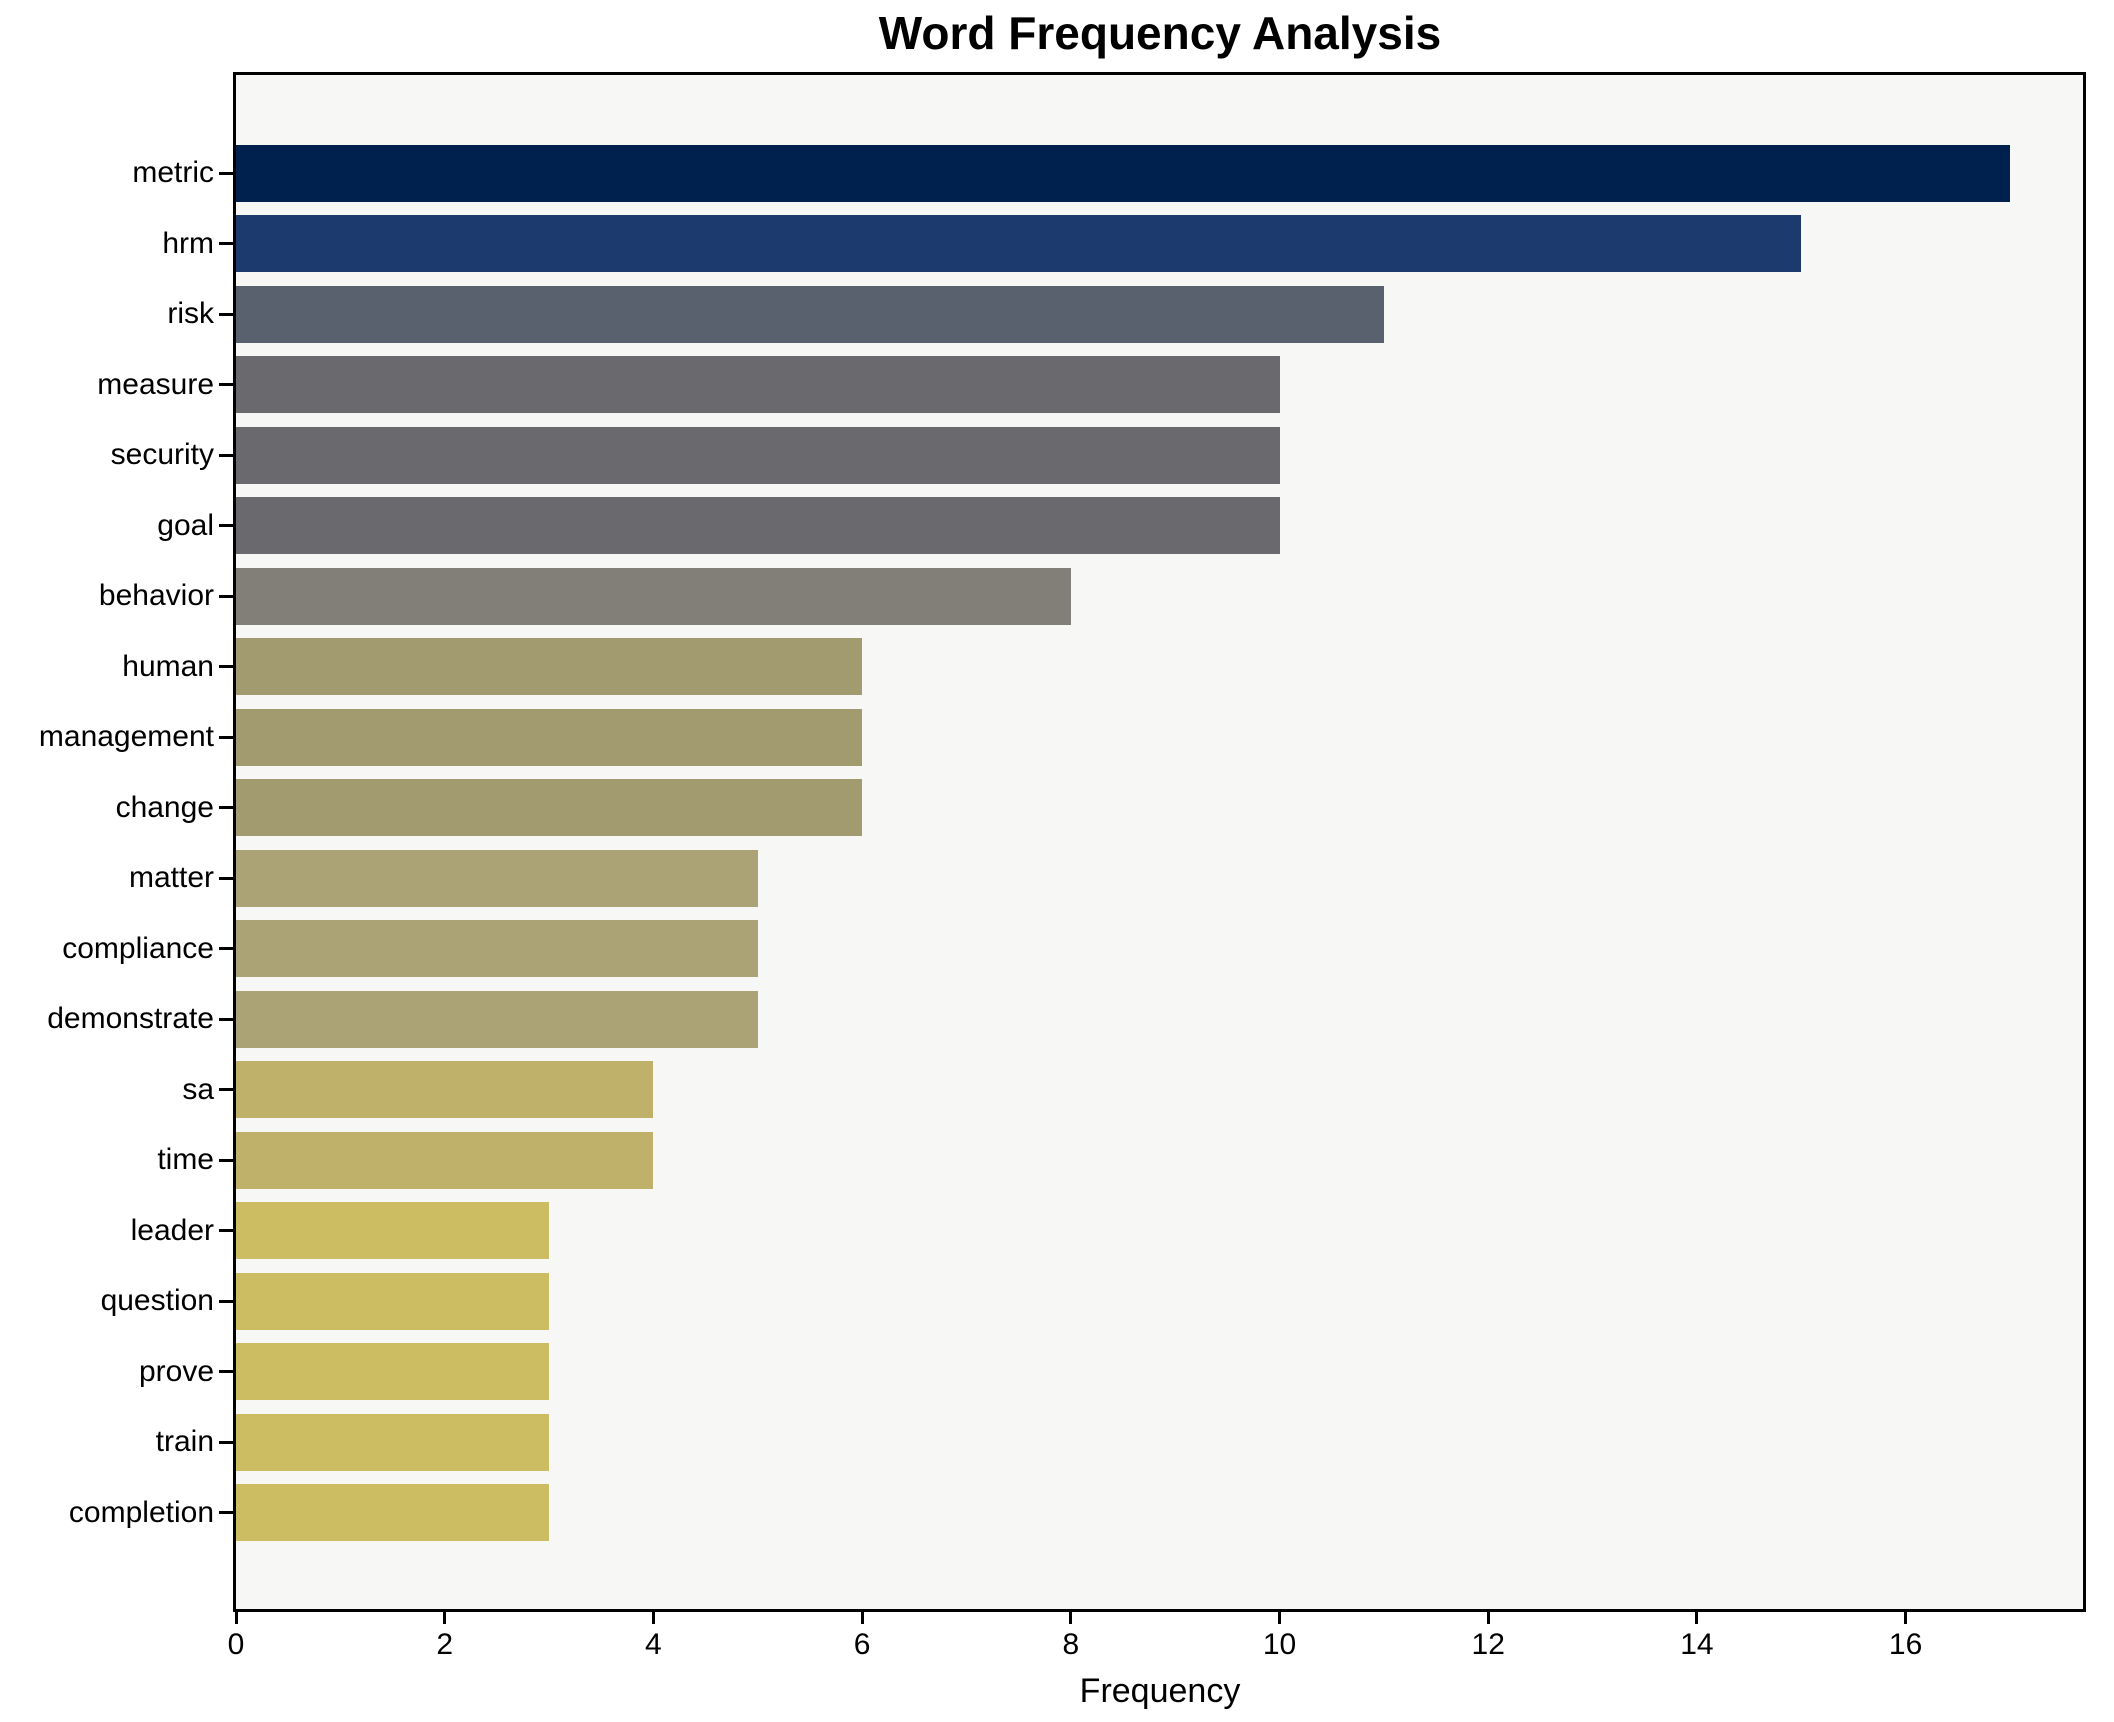 The image size is (2114, 1722). Describe the element at coordinates (226, 1371) in the screenshot. I see `y-tick-prove` at that location.